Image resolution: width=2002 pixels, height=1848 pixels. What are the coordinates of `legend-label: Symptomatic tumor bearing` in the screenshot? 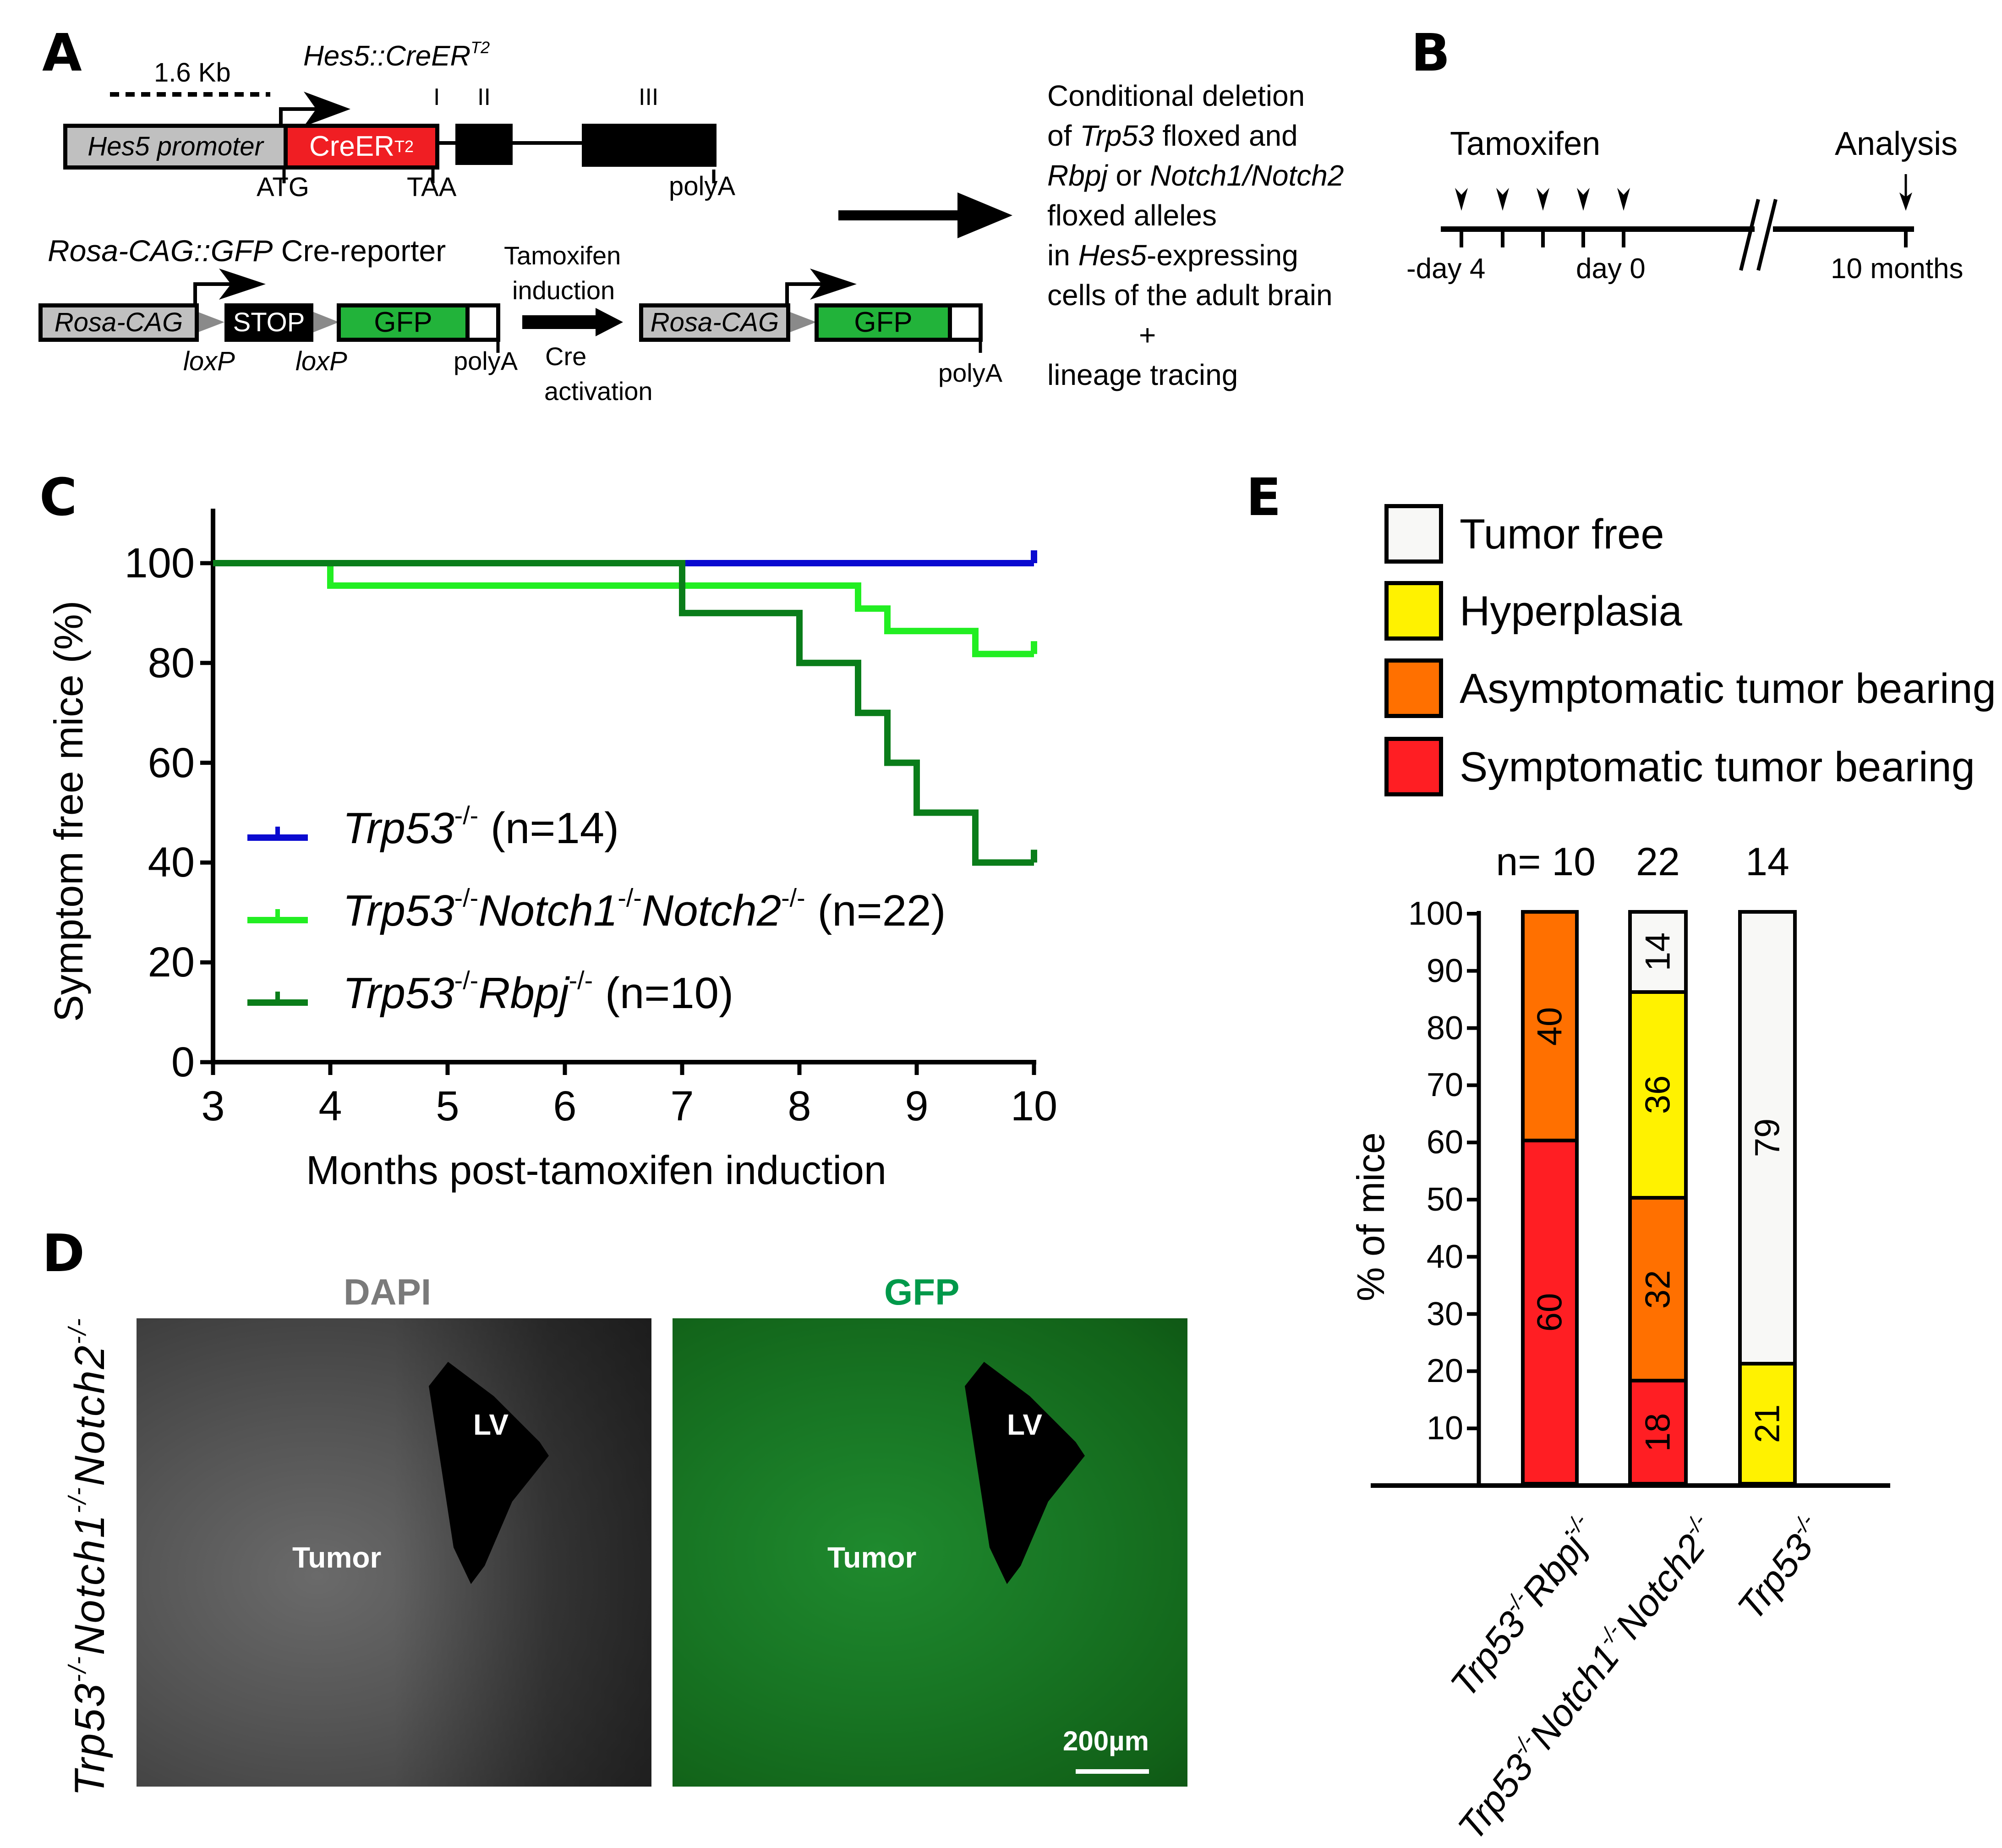 It's located at (1717, 767).